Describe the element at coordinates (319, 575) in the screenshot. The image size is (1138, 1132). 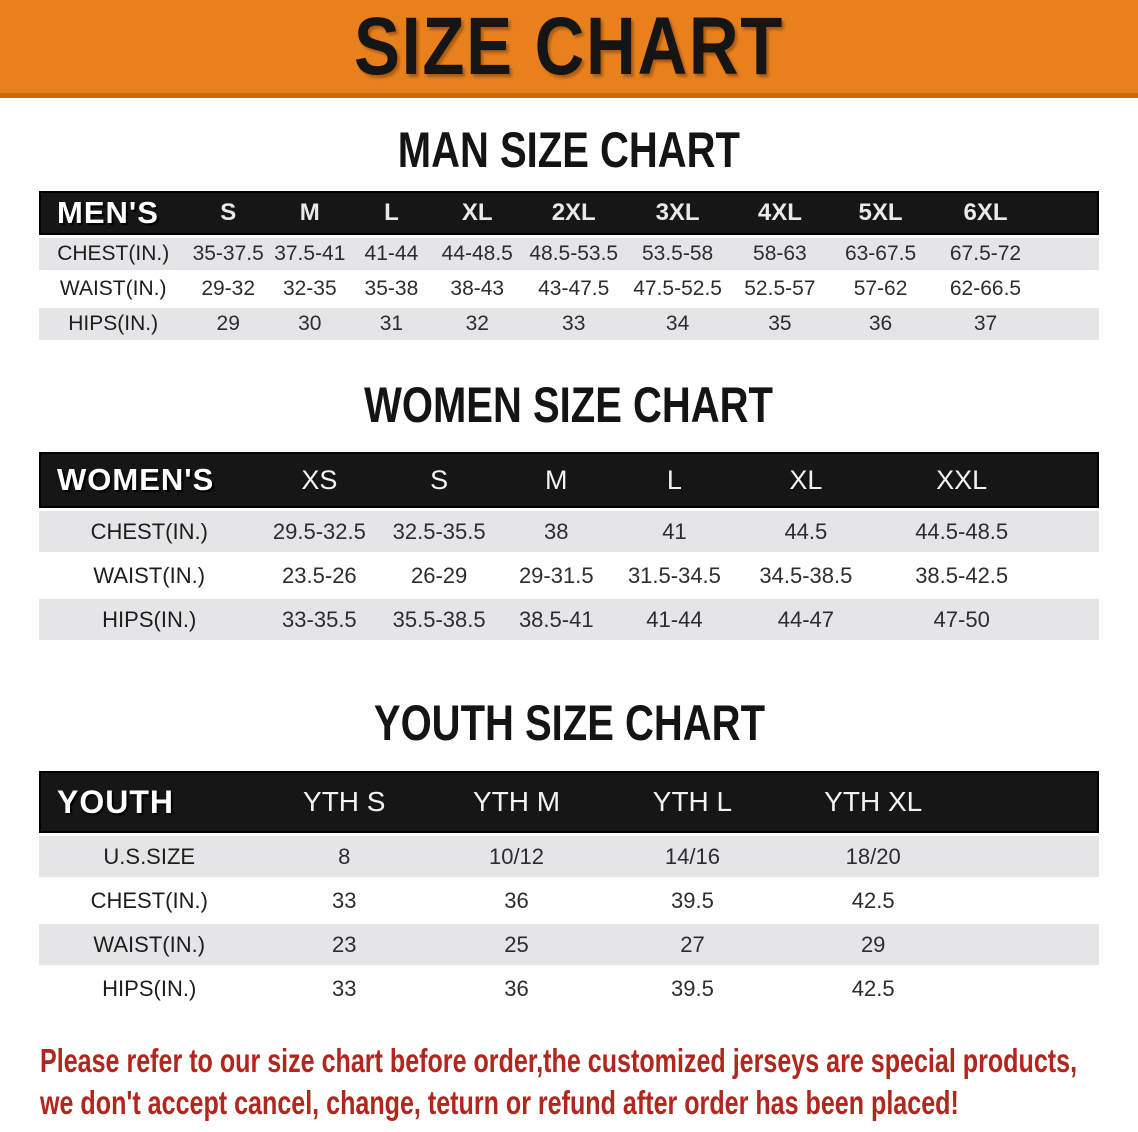
I see `value-cell: 23.5-26` at that location.